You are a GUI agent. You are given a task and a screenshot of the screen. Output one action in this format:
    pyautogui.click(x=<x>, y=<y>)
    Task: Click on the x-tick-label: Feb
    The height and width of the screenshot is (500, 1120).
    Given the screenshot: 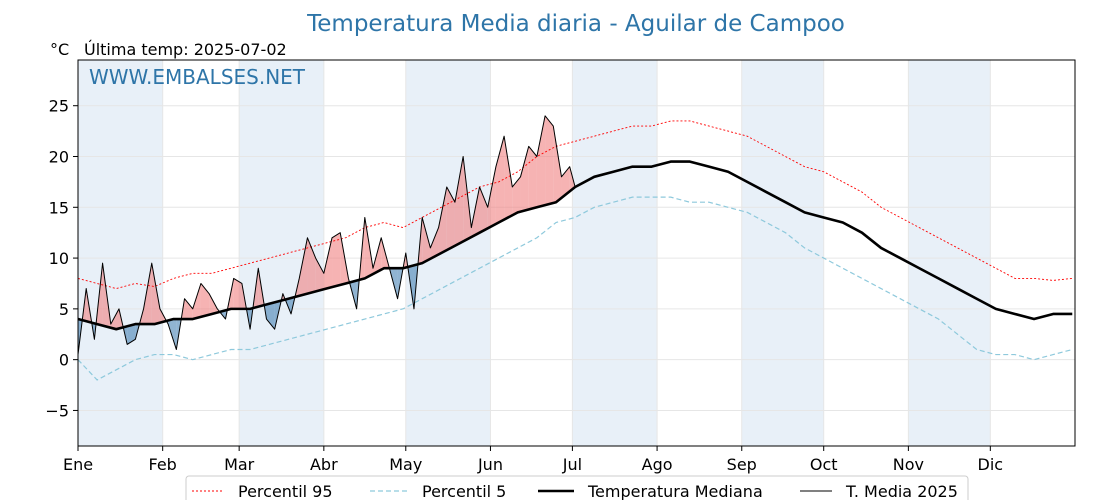 What is the action you would take?
    pyautogui.click(x=163, y=464)
    